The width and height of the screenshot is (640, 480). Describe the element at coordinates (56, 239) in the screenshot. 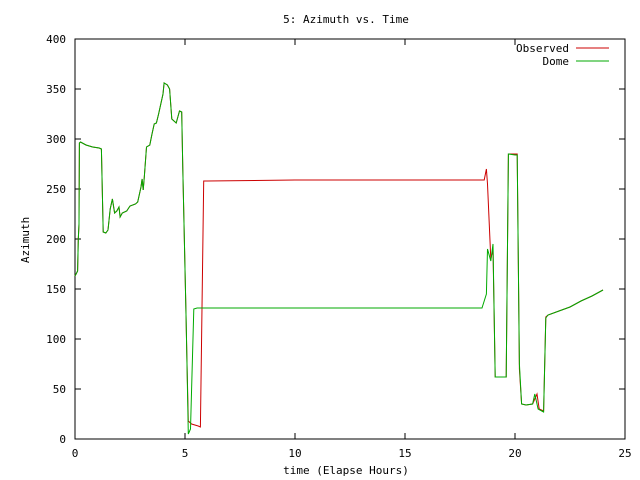

I see `y-tick-label: 200` at that location.